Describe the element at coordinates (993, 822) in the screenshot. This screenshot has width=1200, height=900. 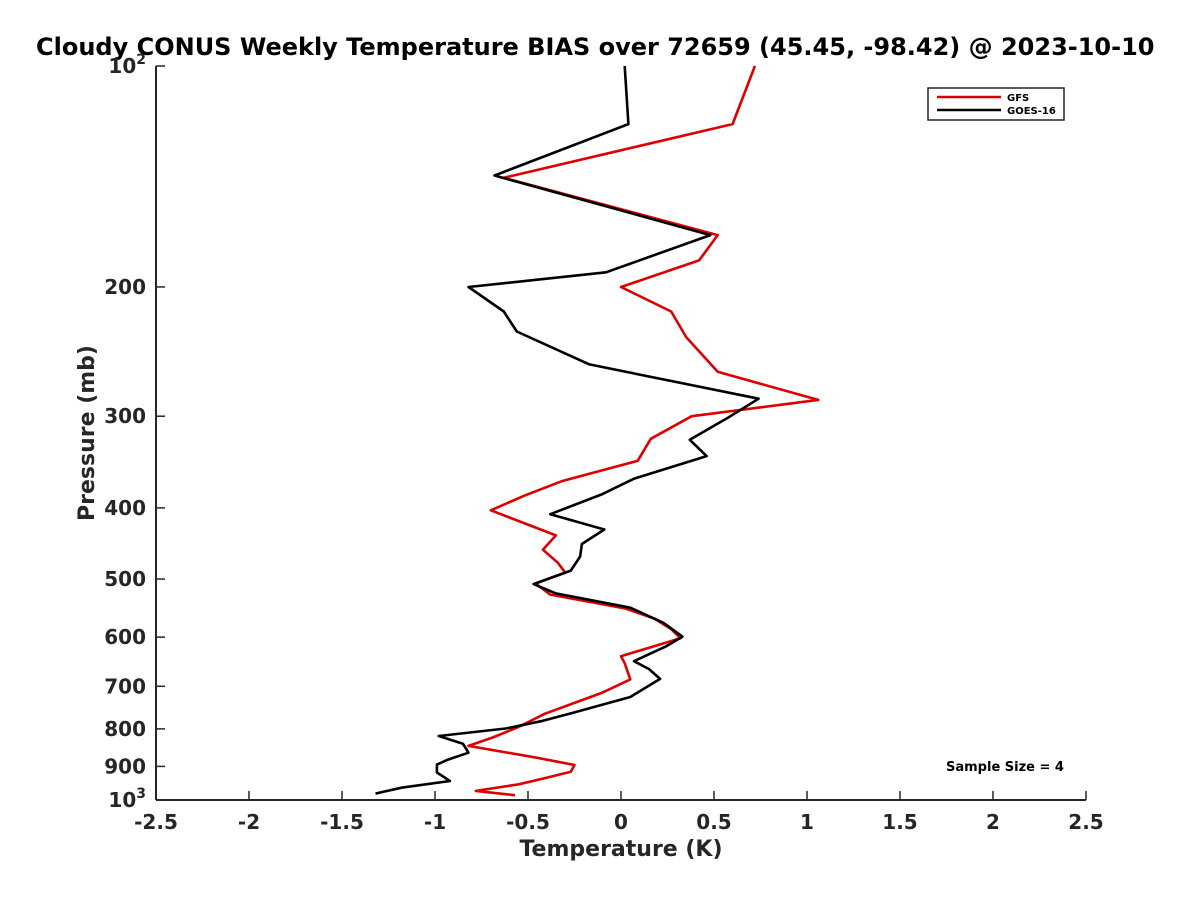
I see `x-tick-label: 2` at that location.